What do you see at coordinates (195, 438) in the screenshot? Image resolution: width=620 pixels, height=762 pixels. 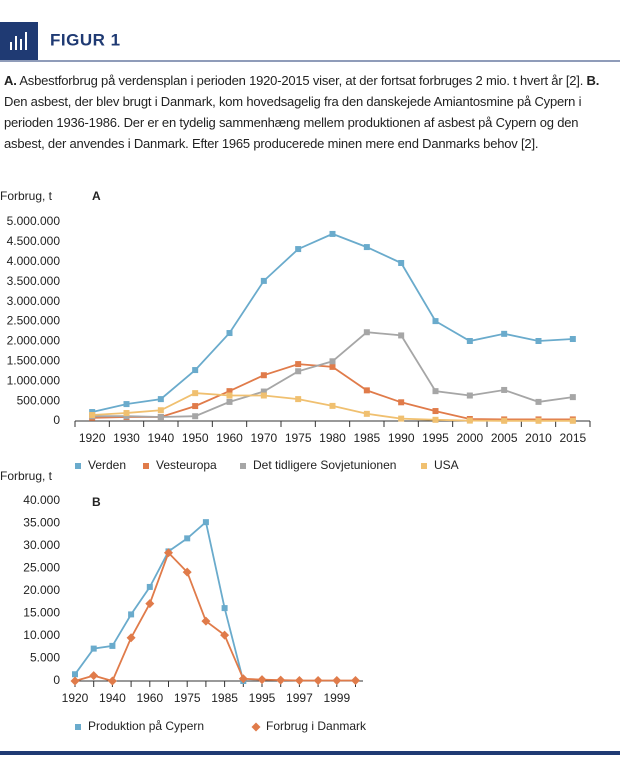 I see `x-tick-label: 1950` at bounding box center [195, 438].